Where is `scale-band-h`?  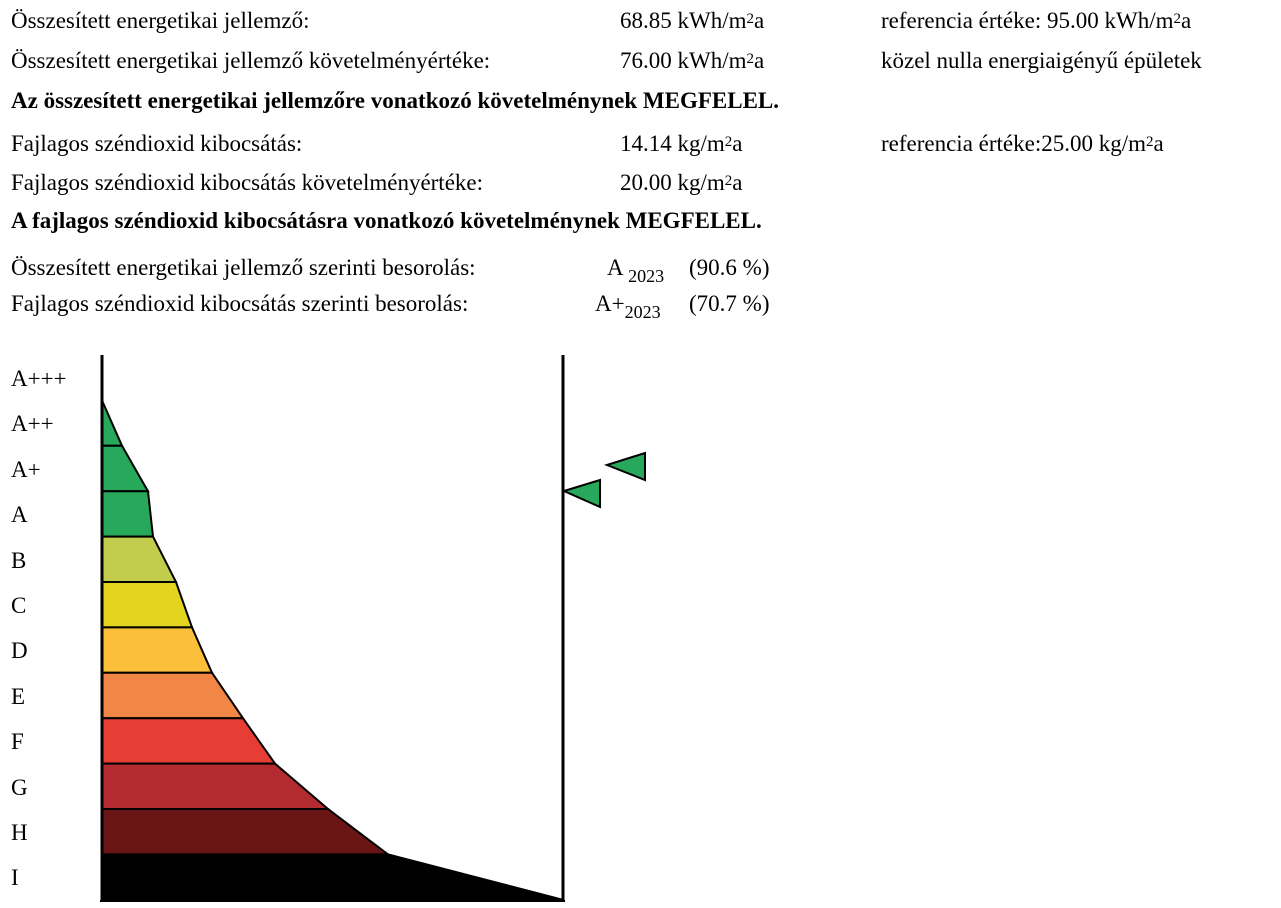 scale-band-h is located at coordinates (246, 832).